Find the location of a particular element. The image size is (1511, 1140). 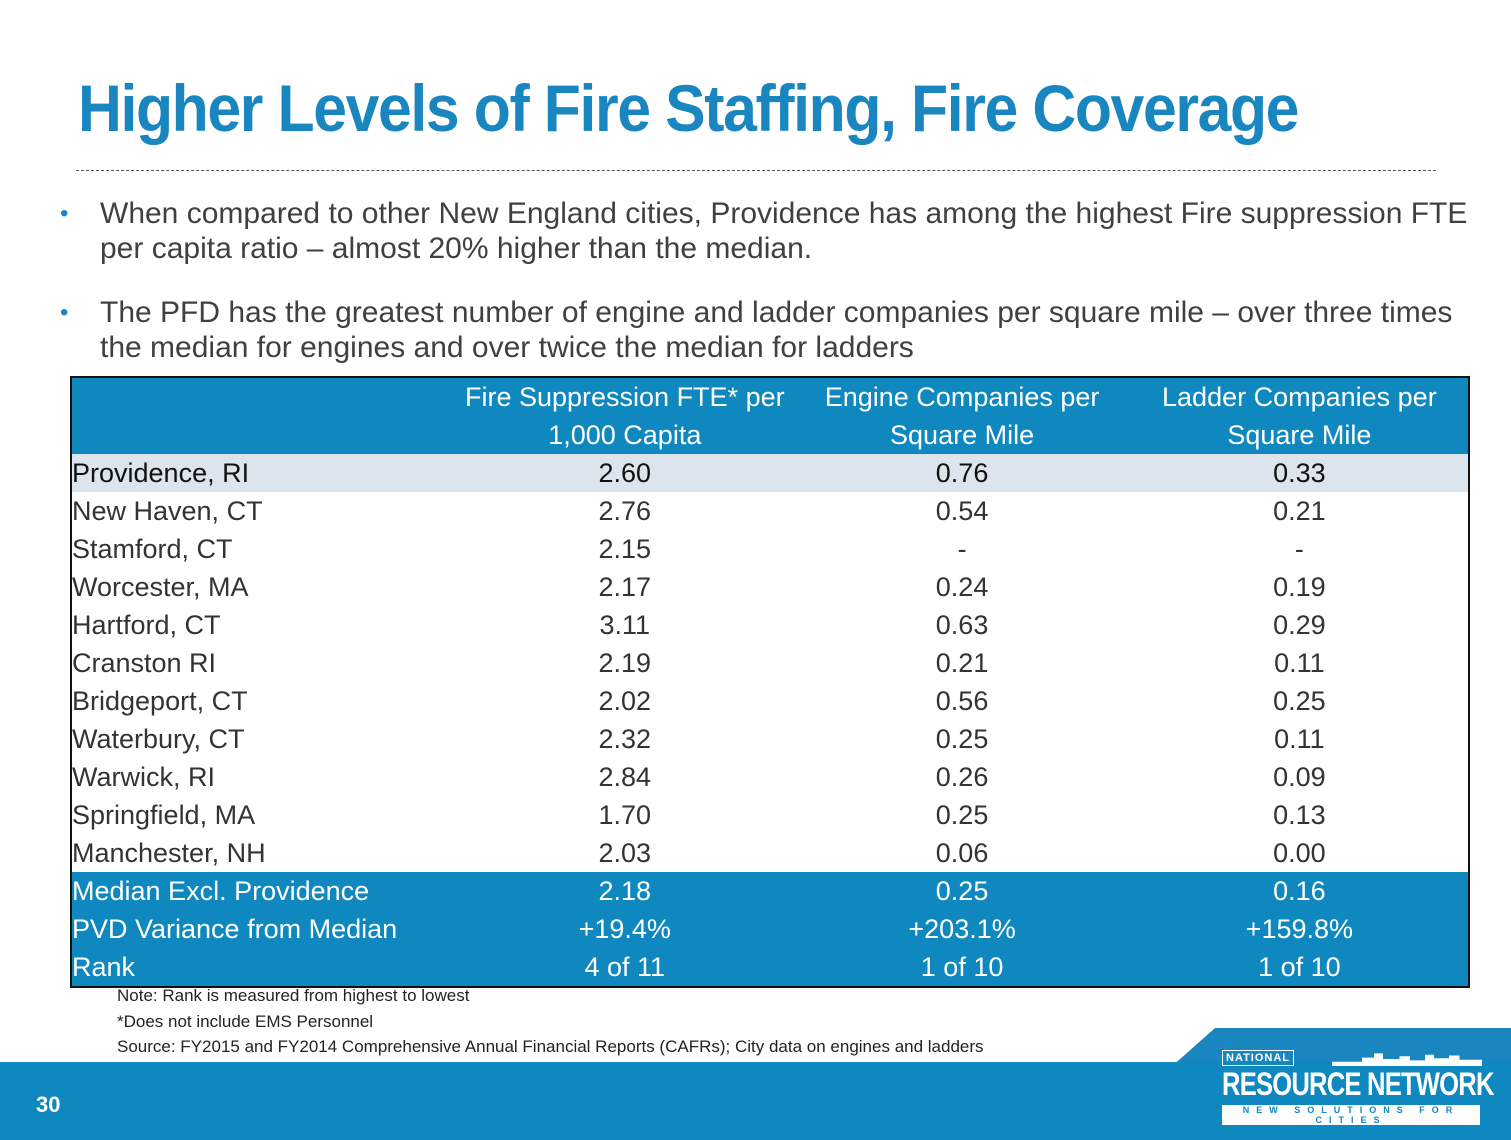

city-cell: Cranston RI is located at coordinates (144, 663).